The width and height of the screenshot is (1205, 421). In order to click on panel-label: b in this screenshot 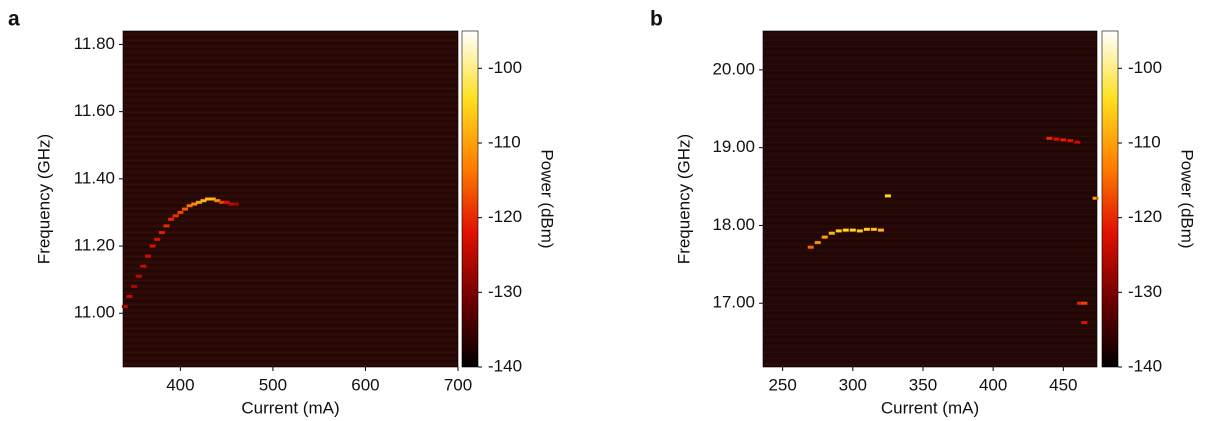, I will do `click(656, 19)`.